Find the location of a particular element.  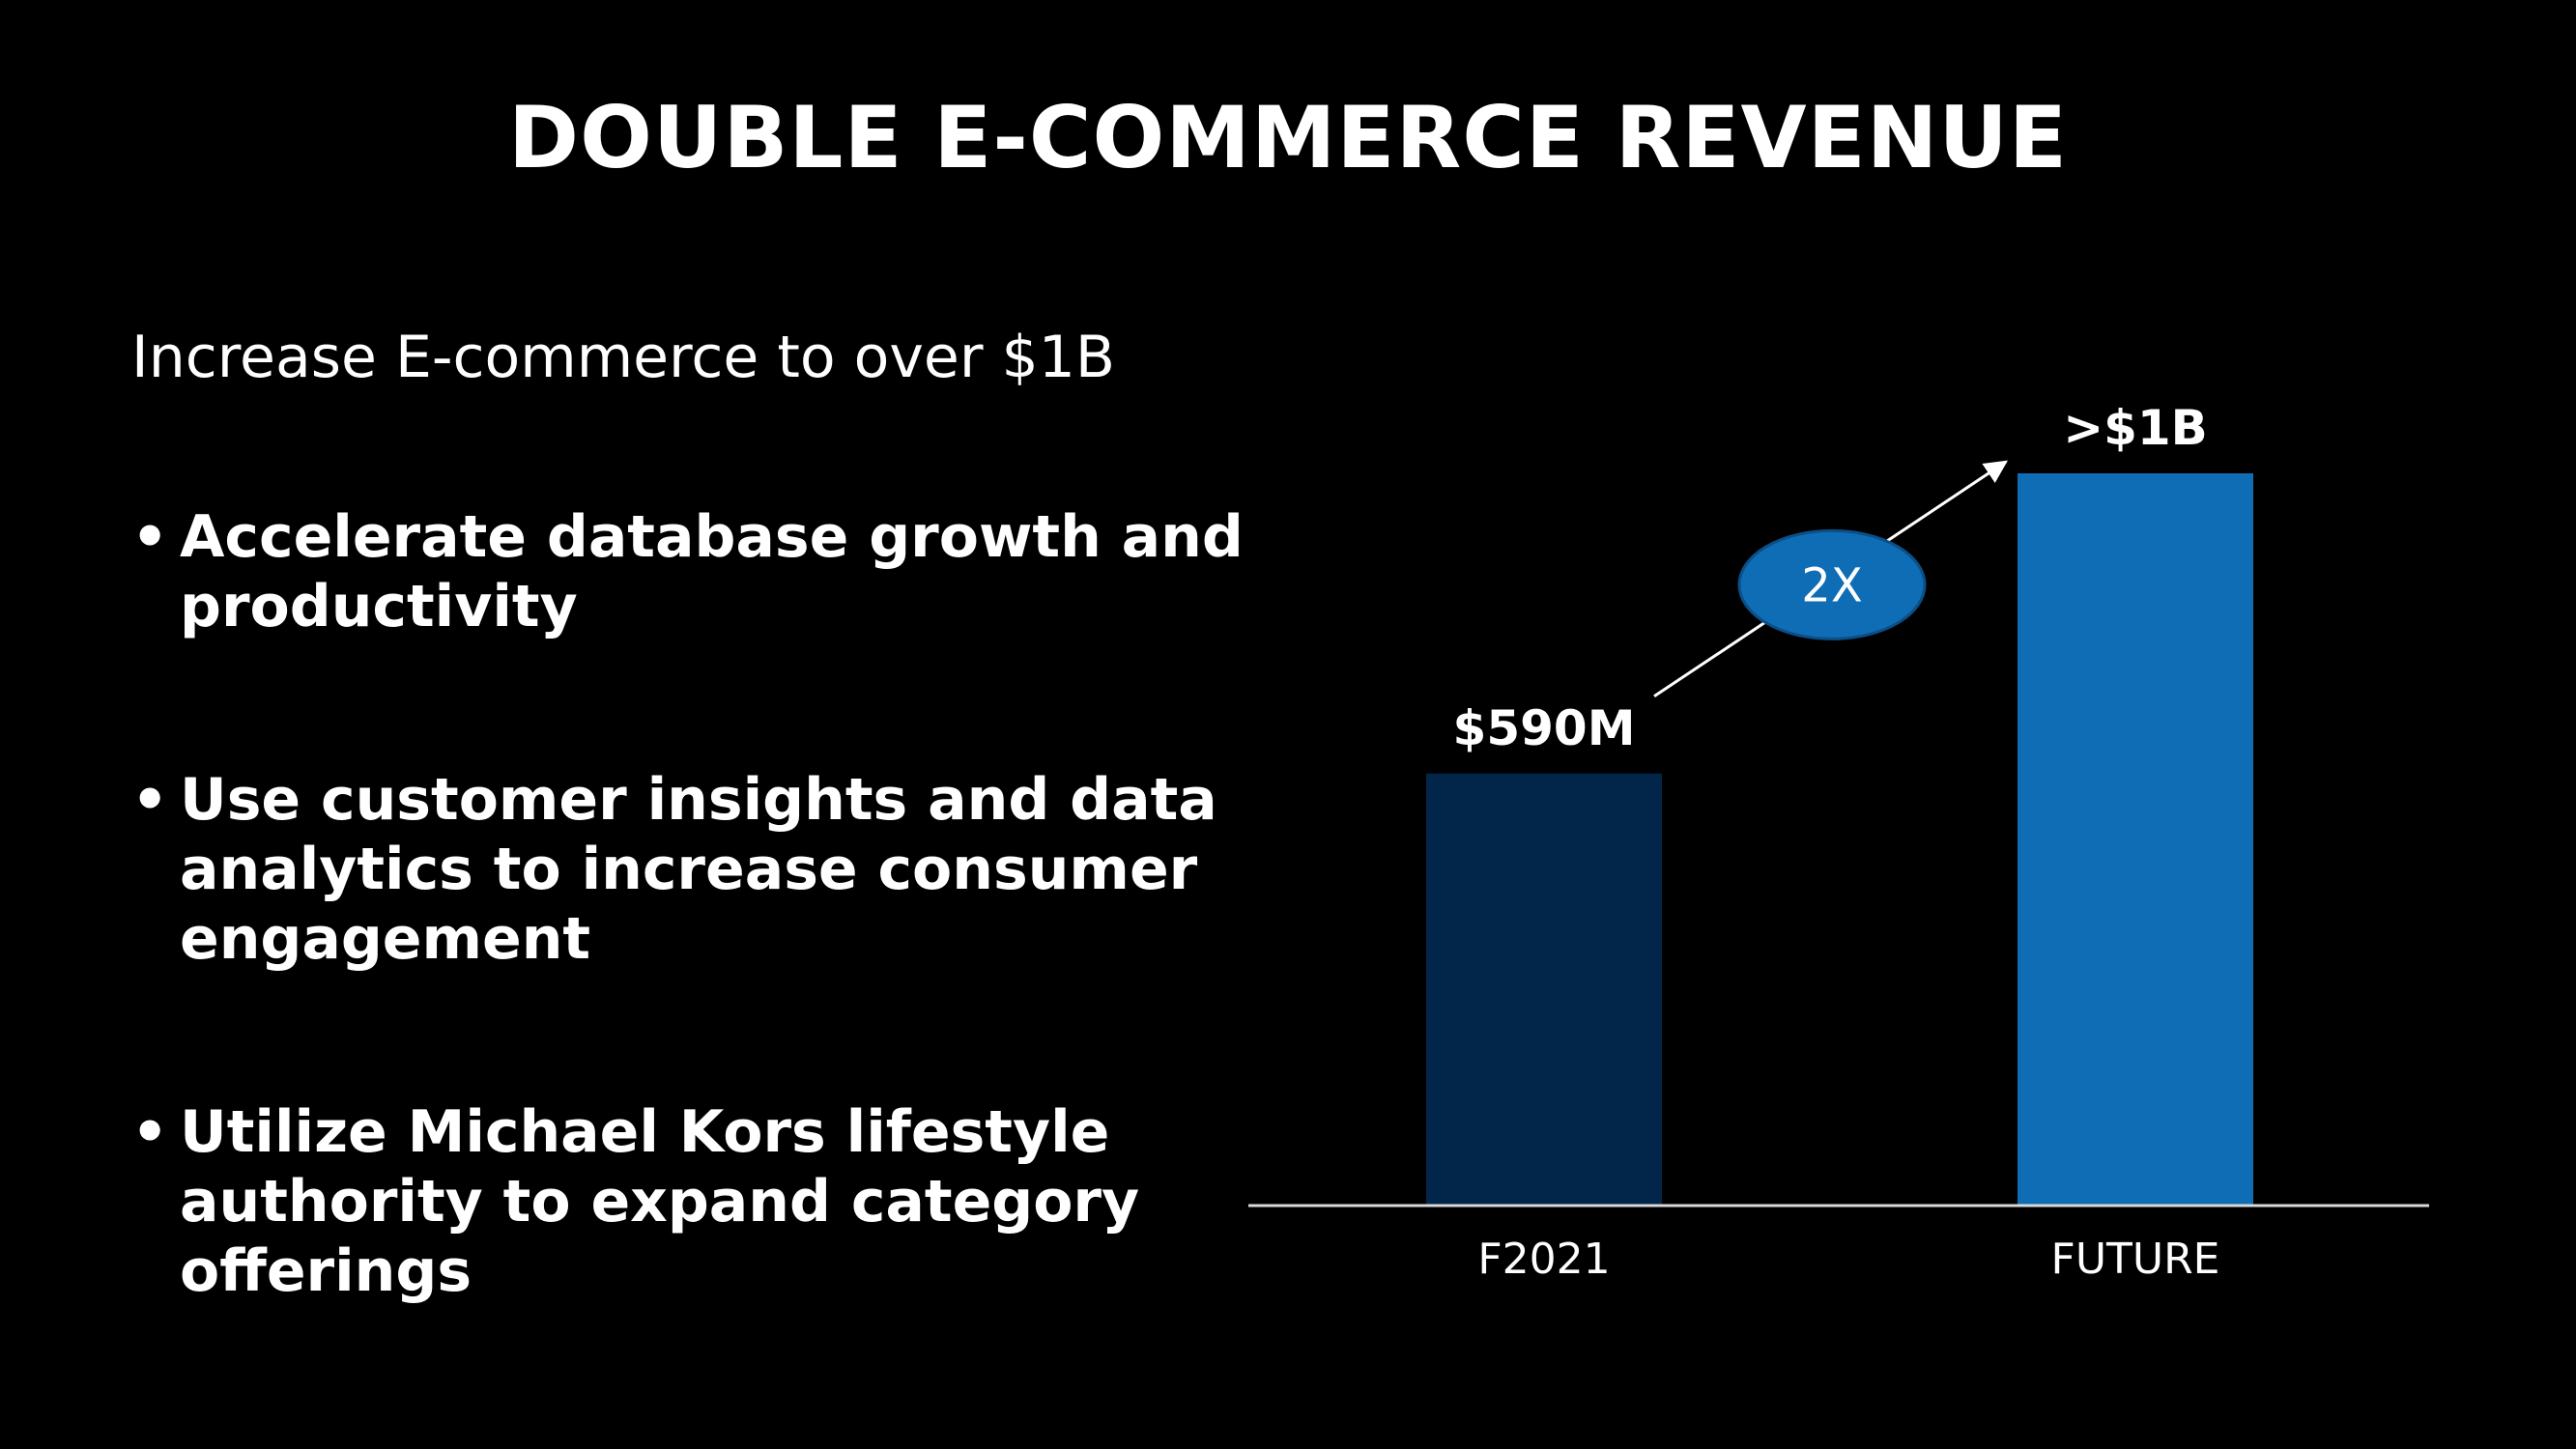

bar-future is located at coordinates (2136, 839).